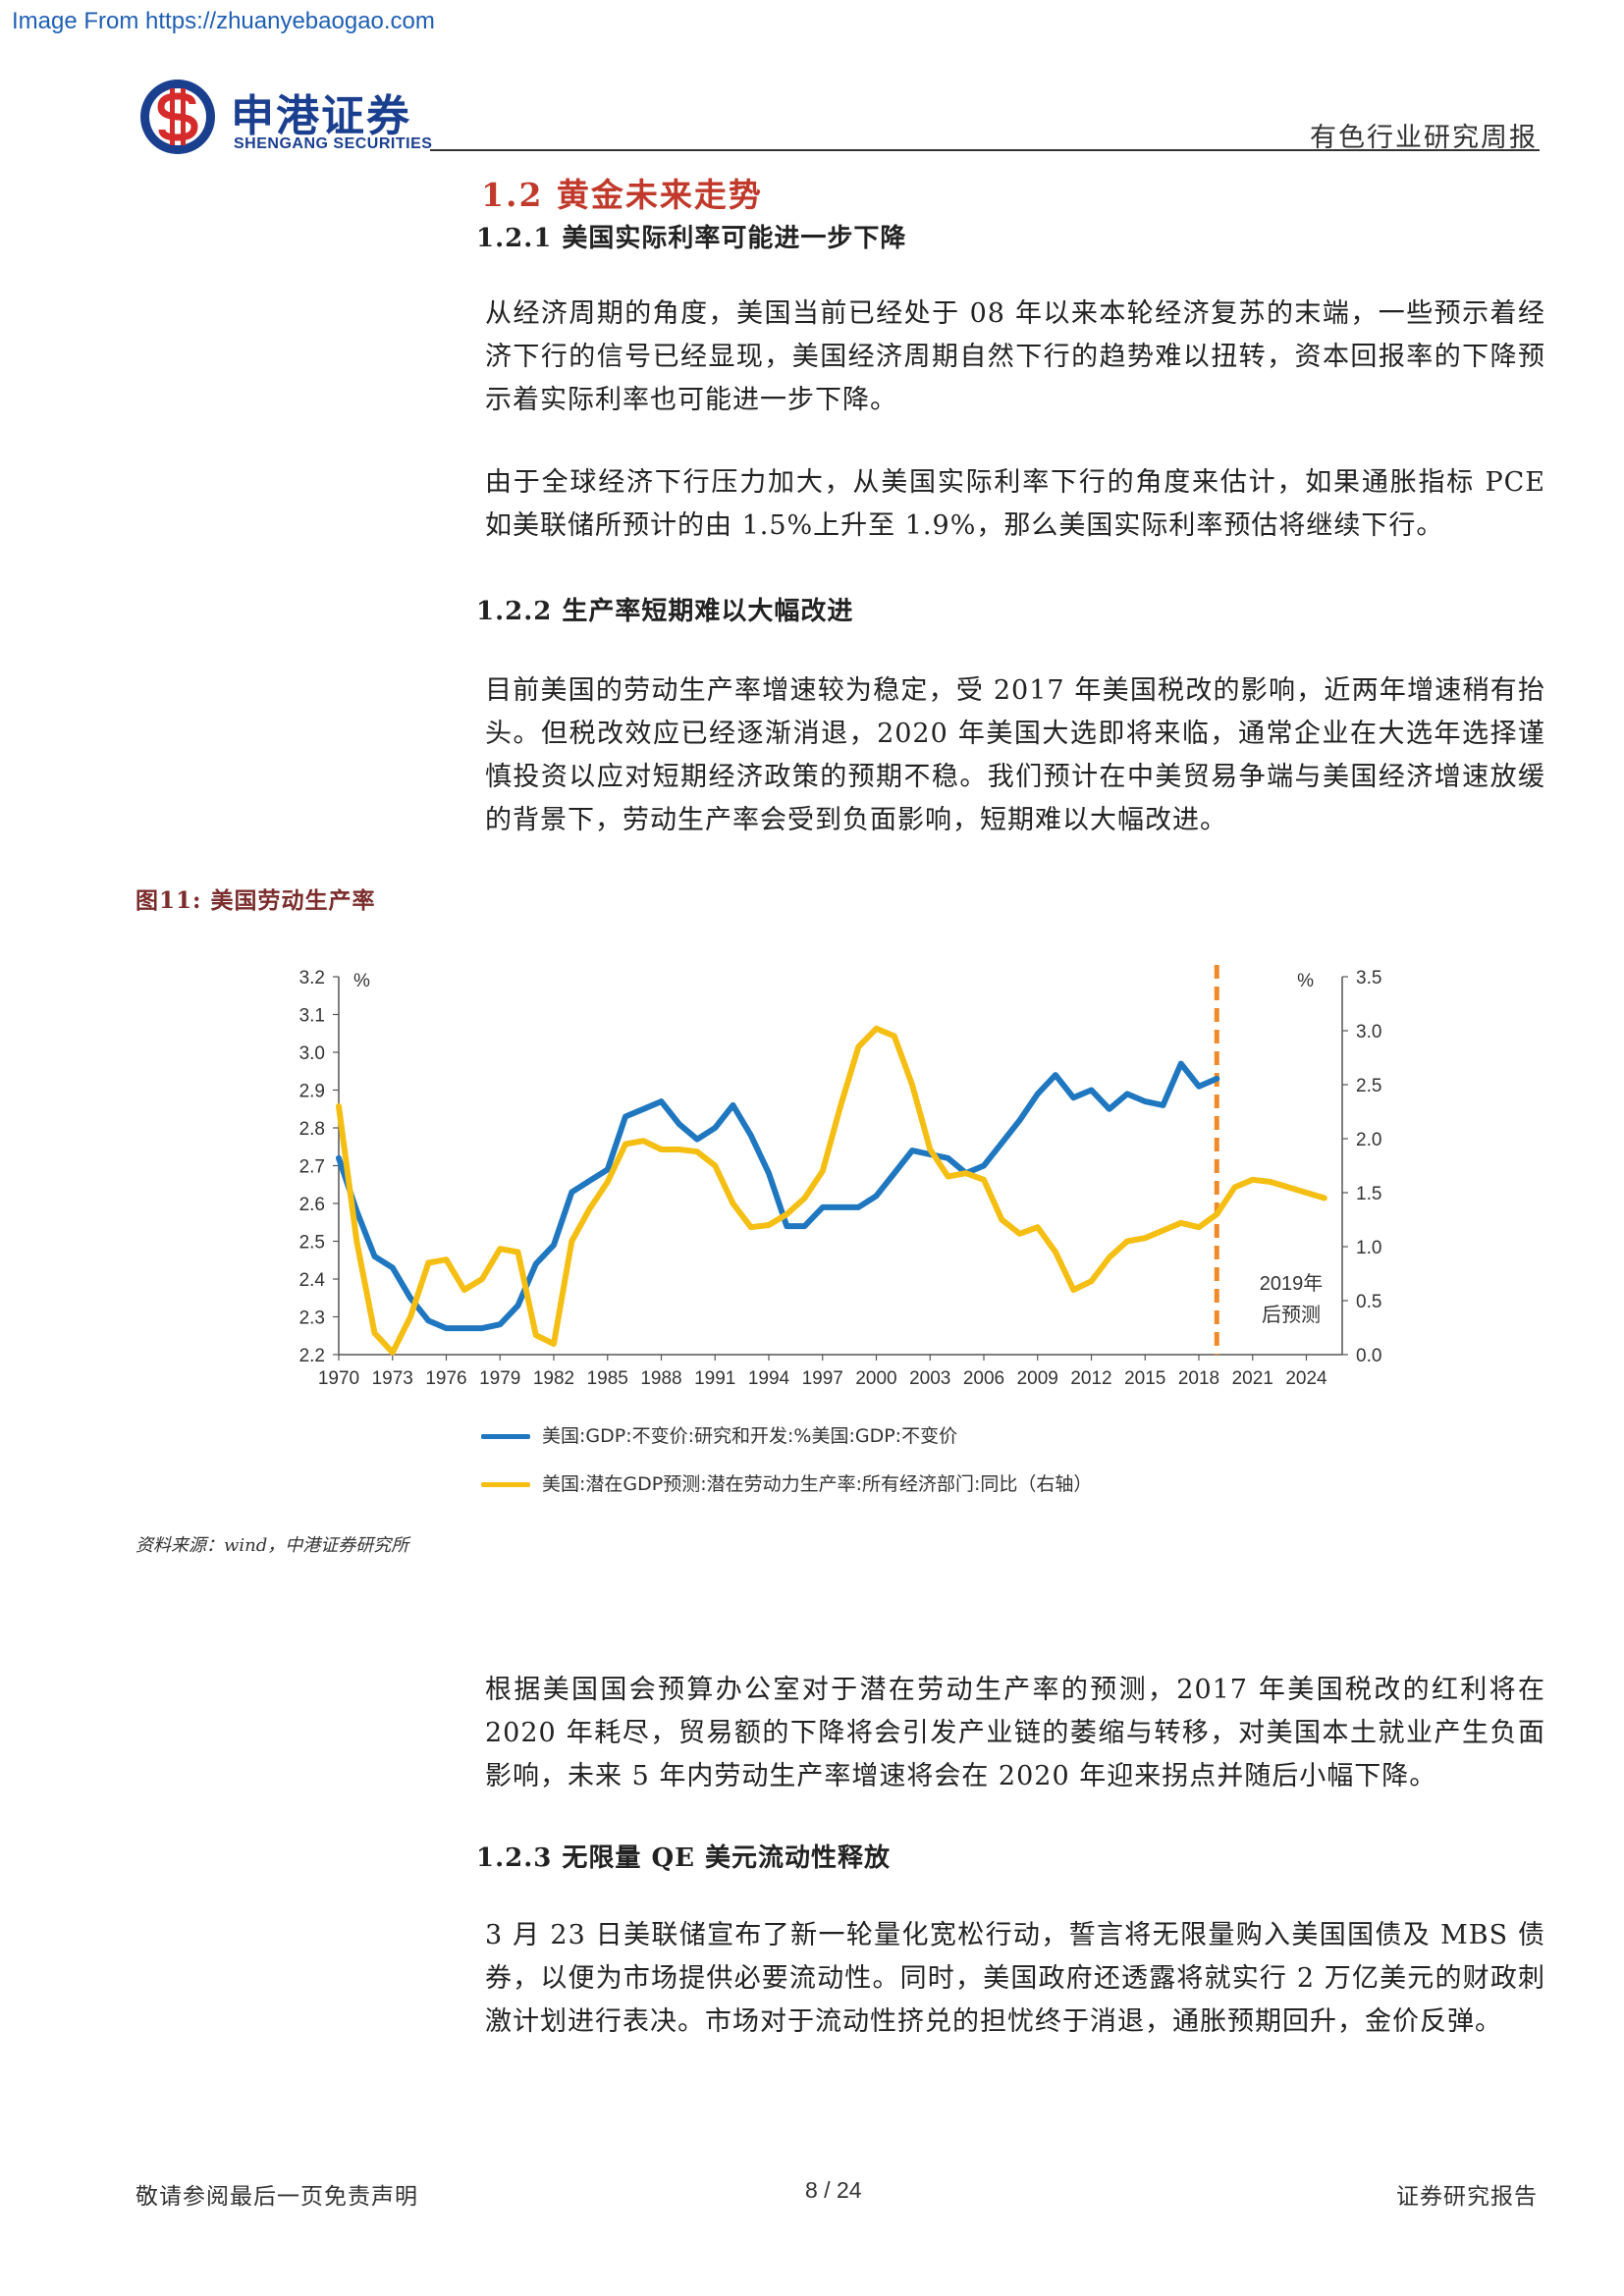 This screenshot has width=1624, height=2296. What do you see at coordinates (985, 150) in the screenshot?
I see `header-divider` at bounding box center [985, 150].